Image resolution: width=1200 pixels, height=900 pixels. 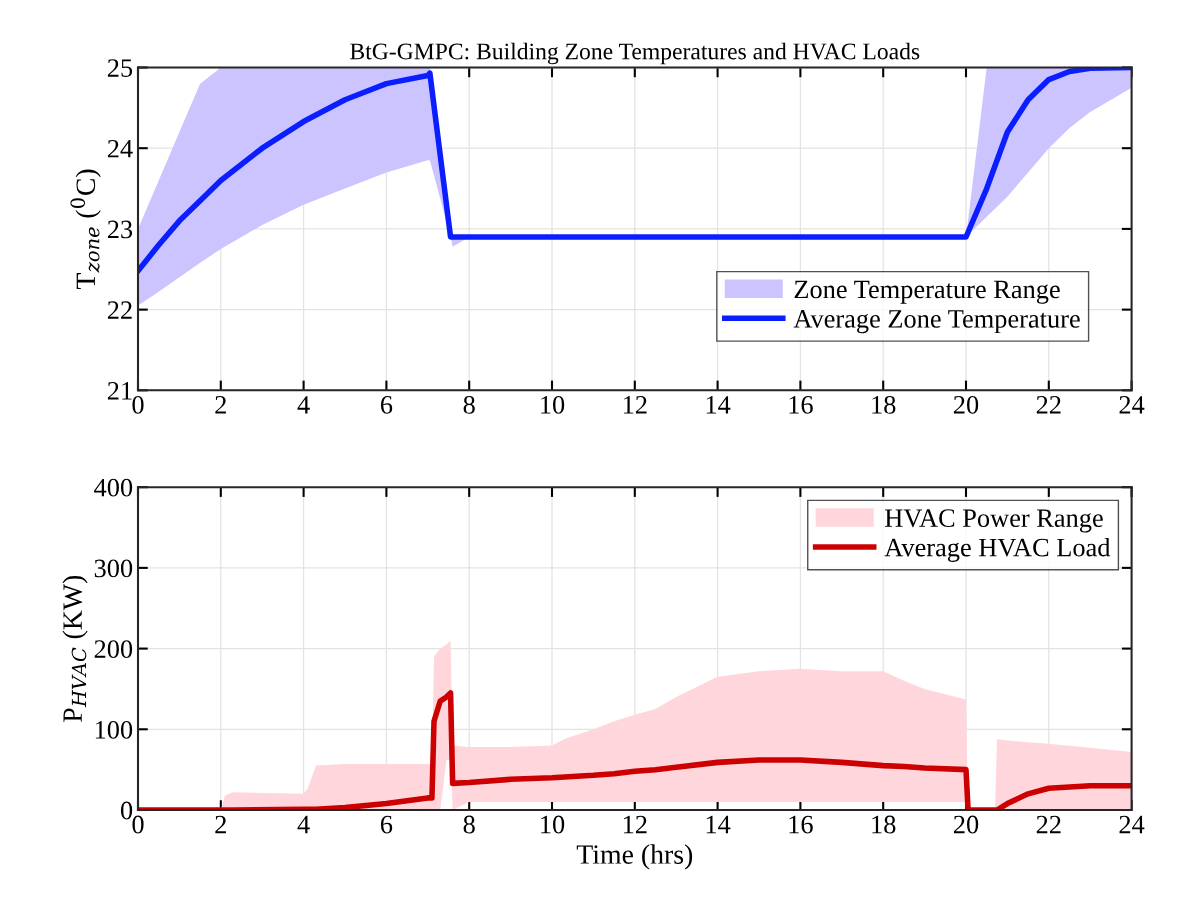 I want to click on legend-label: Average Zone Temperature, so click(x=936, y=322).